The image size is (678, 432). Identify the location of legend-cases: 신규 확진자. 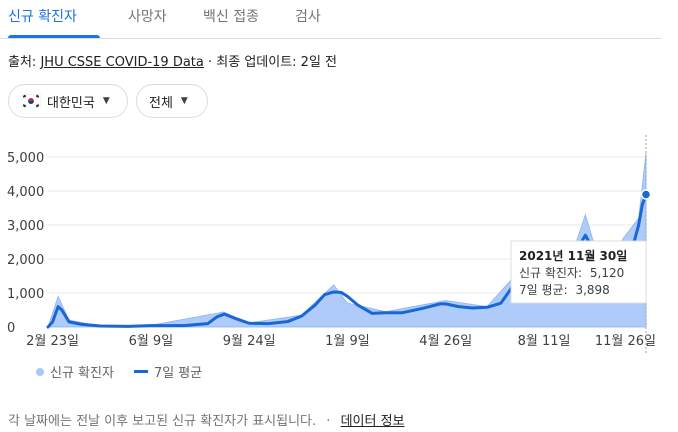
(82, 373).